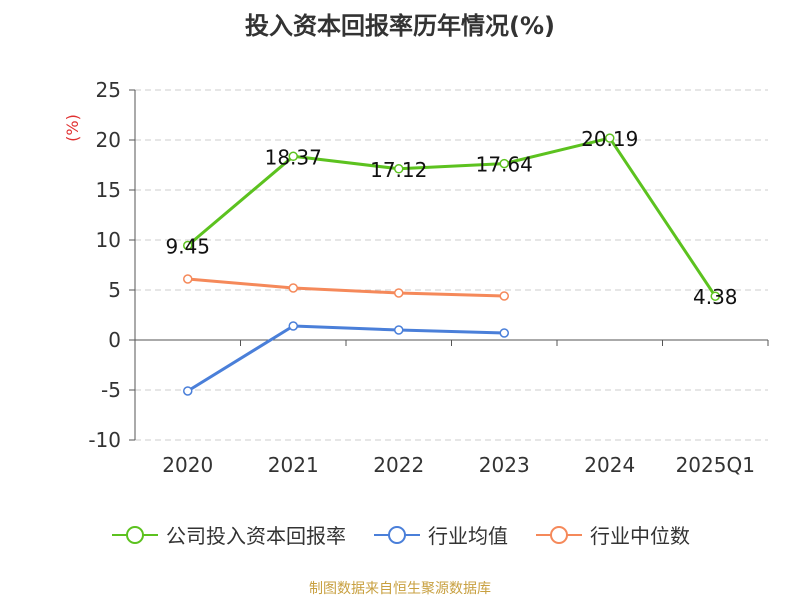  I want to click on legend-item-industry-median: 行业中位数, so click(612, 534).